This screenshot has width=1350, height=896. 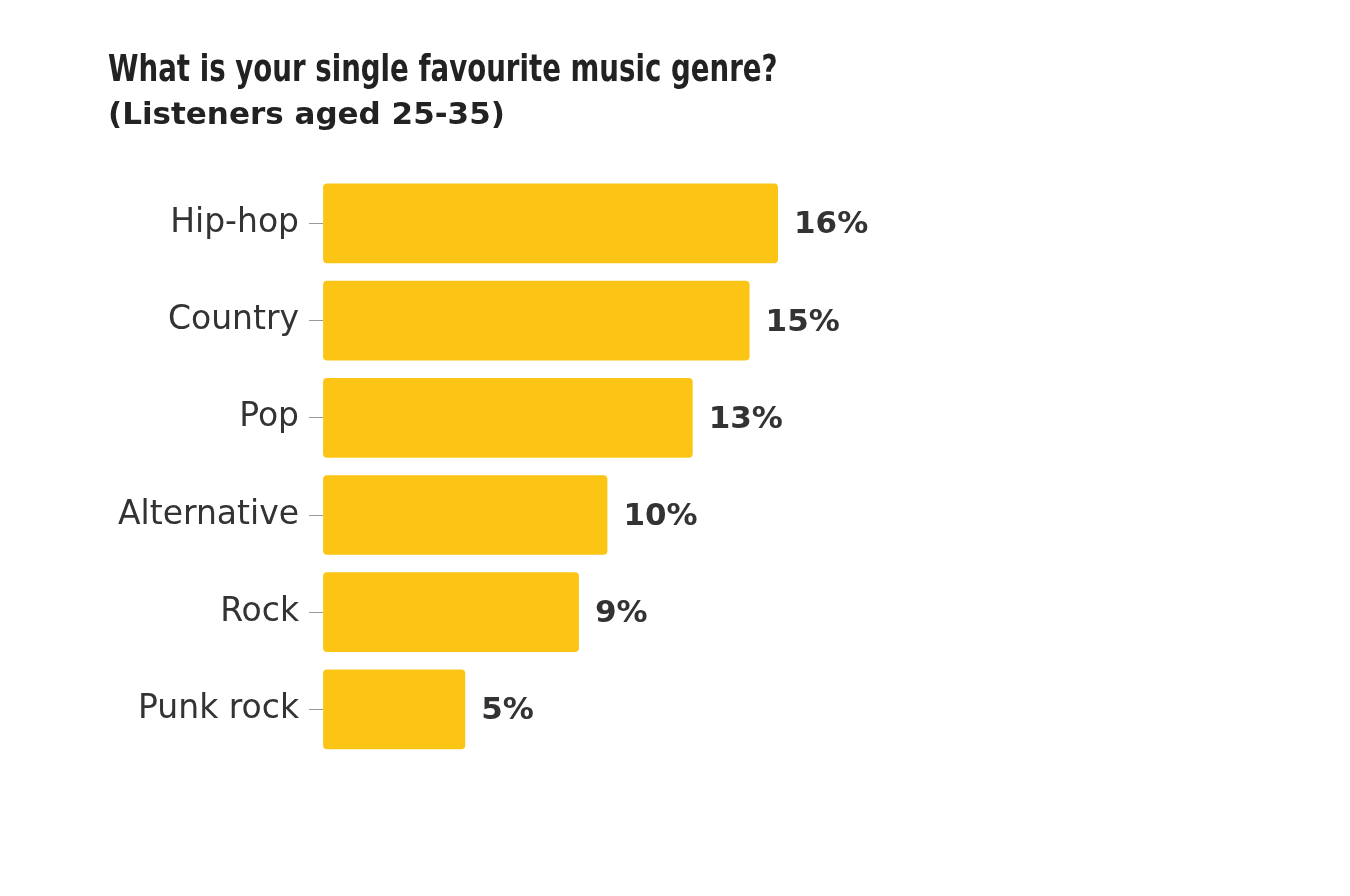 I want to click on chart-subtitle: (Listeners aged 25-35), so click(x=306, y=113).